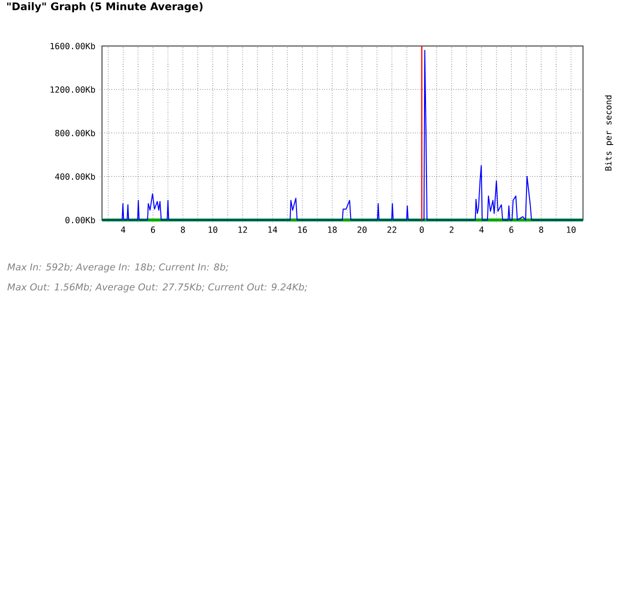  What do you see at coordinates (80, 220) in the screenshot?
I see `y-tick-label: 0.00Kb` at bounding box center [80, 220].